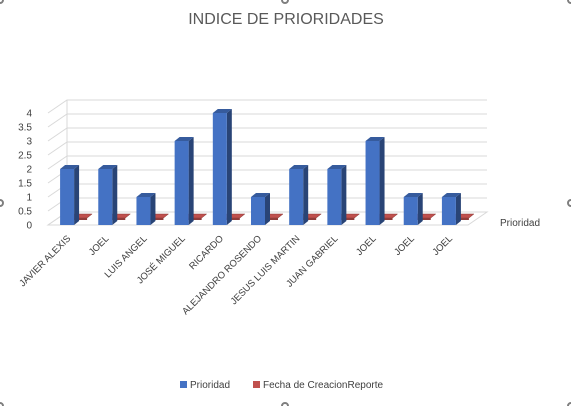 The height and width of the screenshot is (406, 571). Describe the element at coordinates (569, 2) in the screenshot. I see `resize-handle-top-right` at that location.